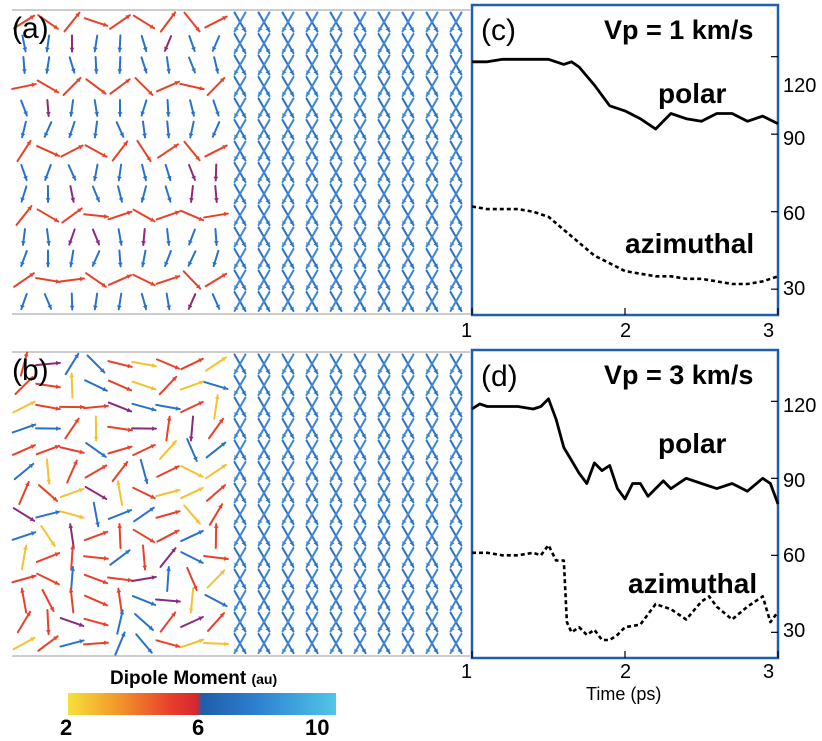 This screenshot has height=741, width=822. What do you see at coordinates (799, 86) in the screenshot?
I see `panel-c-ytick-label: 120` at bounding box center [799, 86].